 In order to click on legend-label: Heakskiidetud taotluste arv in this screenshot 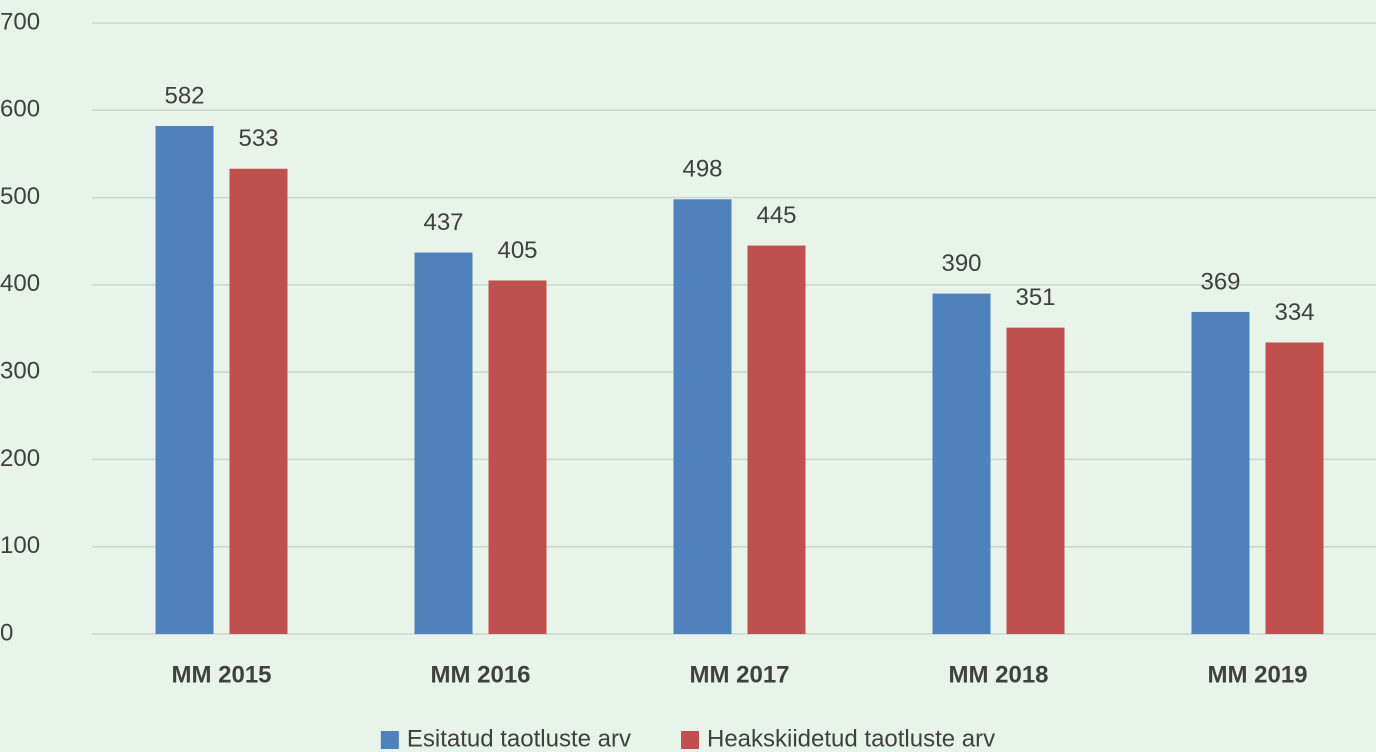, I will do `click(851, 738)`.